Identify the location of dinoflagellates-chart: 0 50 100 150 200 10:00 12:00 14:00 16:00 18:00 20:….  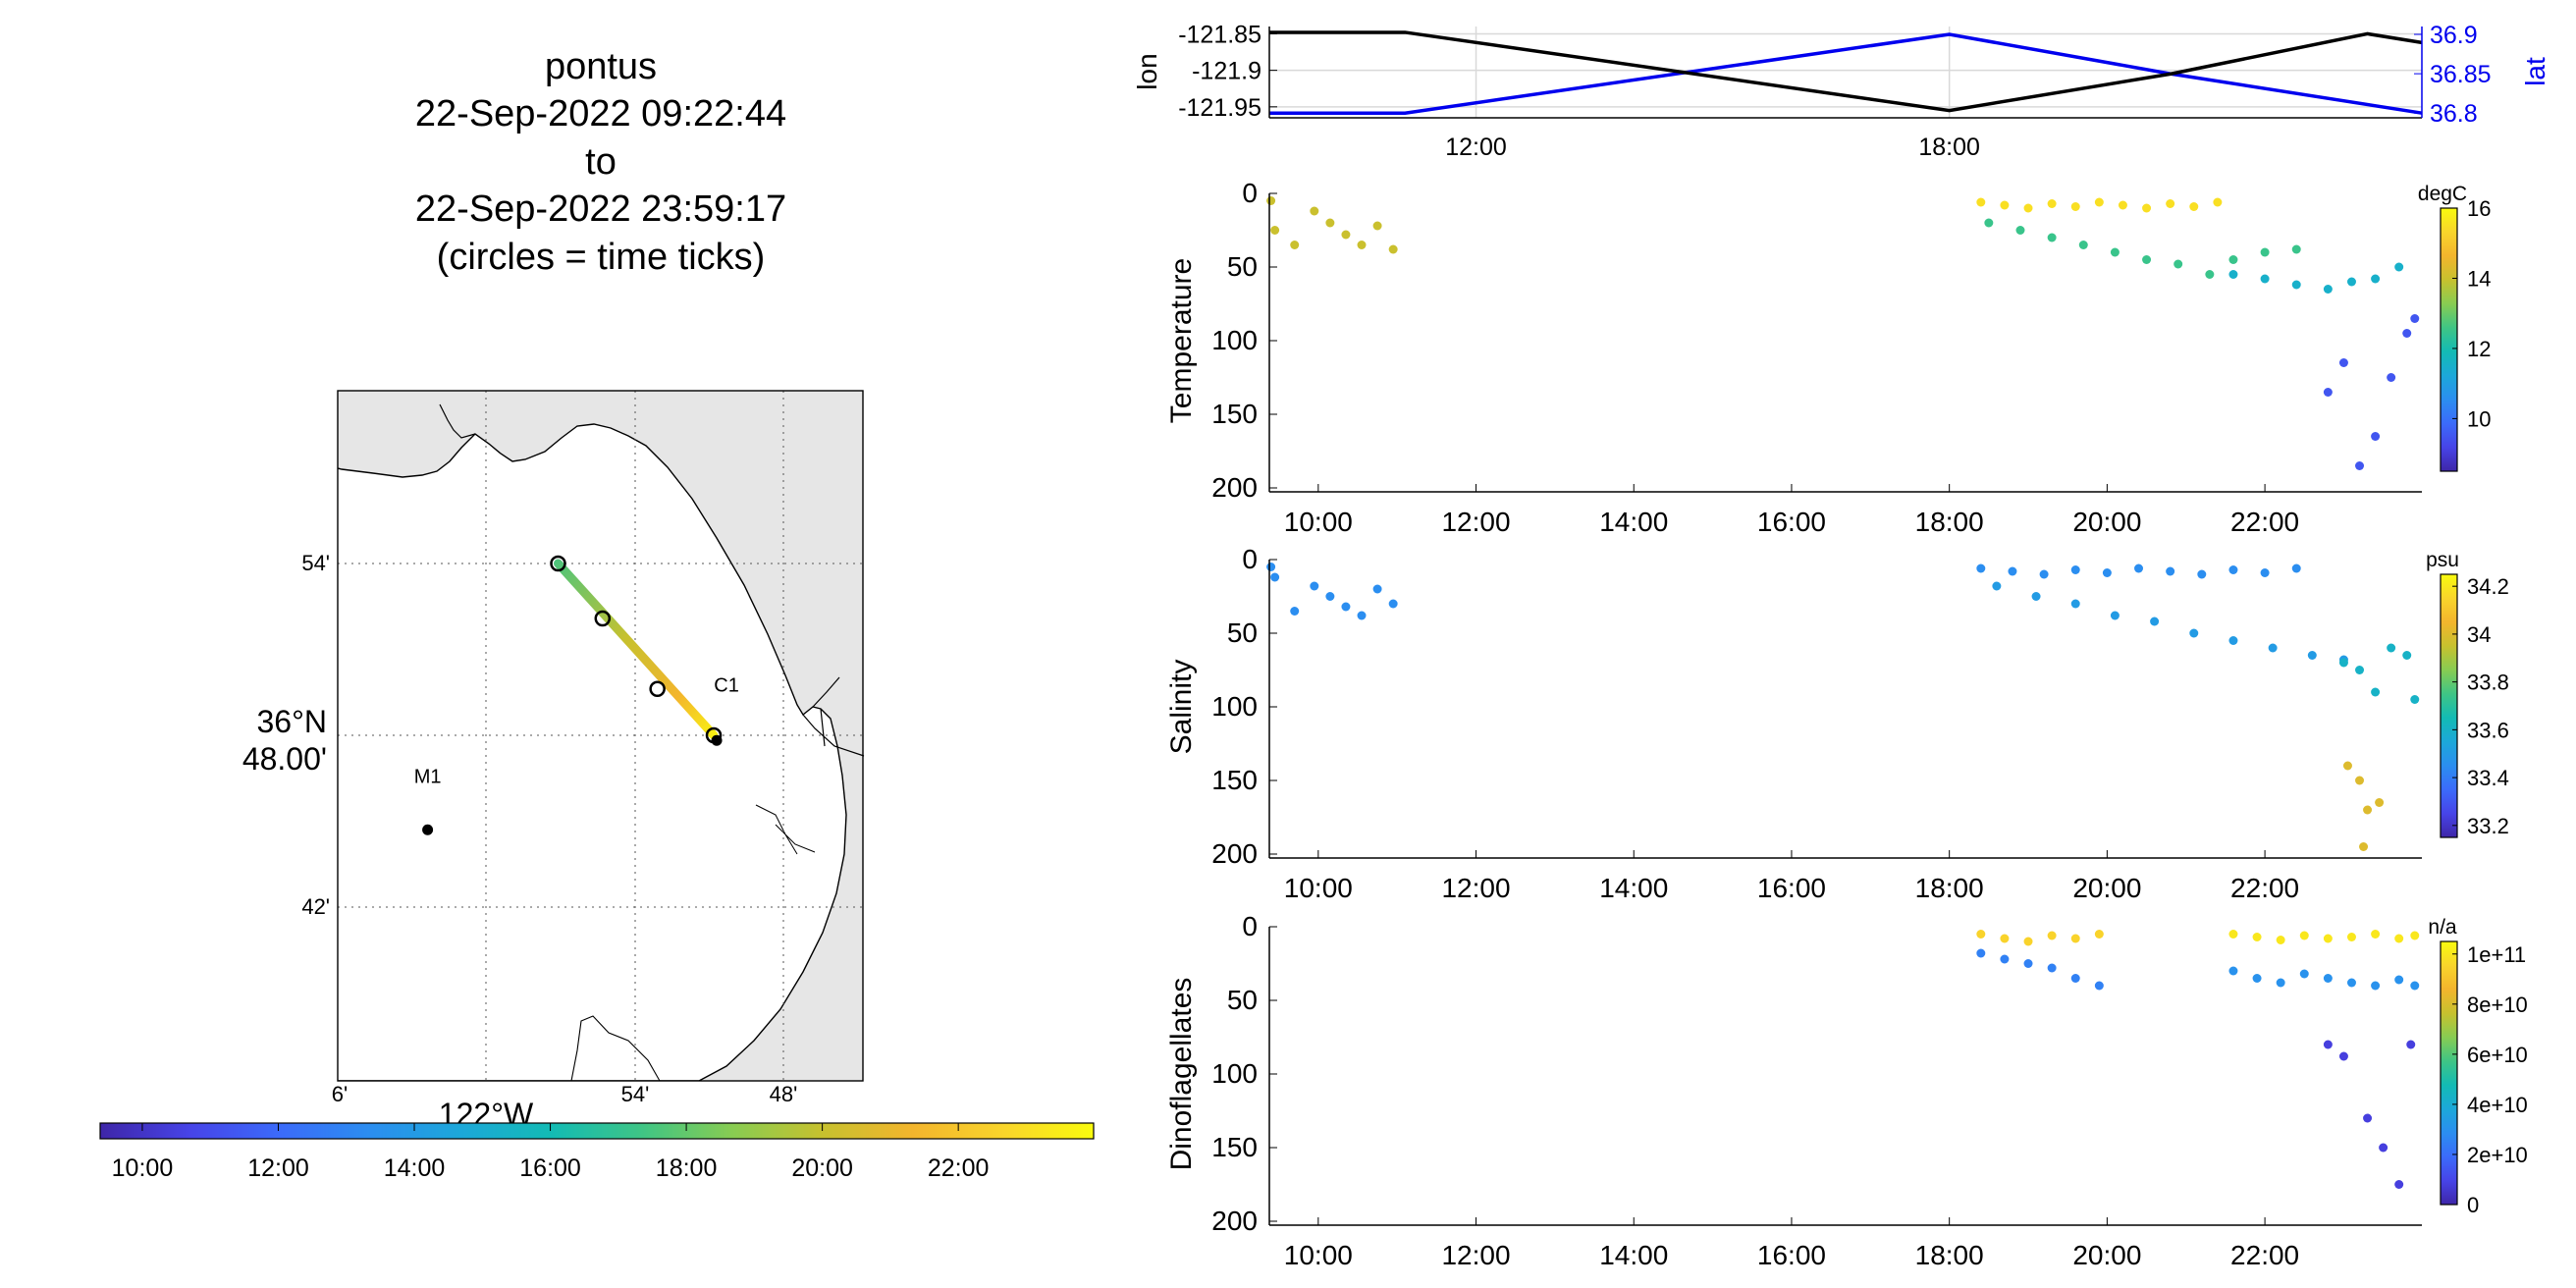
(1846, 1090).